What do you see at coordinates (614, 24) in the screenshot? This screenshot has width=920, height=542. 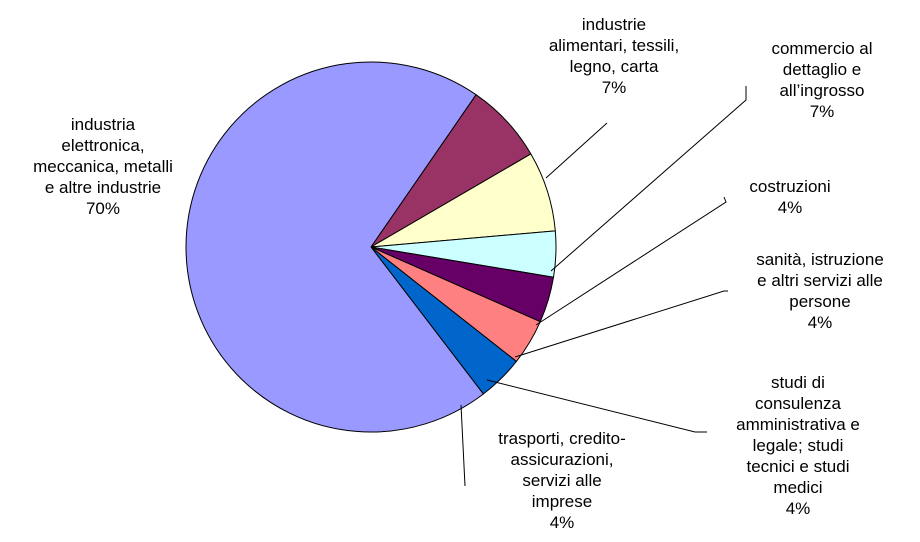 I see `slice-label-line: industrie` at bounding box center [614, 24].